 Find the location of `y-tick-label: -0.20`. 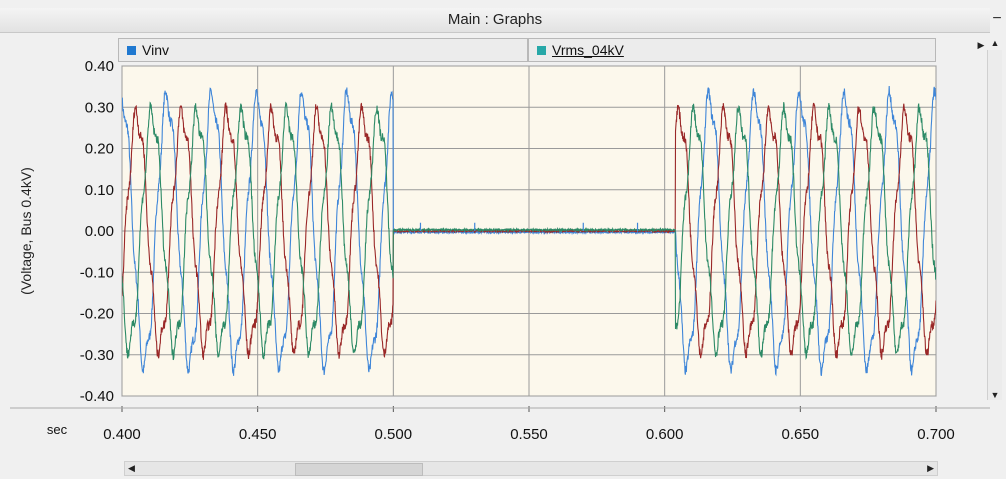

y-tick-label: -0.20 is located at coordinates (97, 314).